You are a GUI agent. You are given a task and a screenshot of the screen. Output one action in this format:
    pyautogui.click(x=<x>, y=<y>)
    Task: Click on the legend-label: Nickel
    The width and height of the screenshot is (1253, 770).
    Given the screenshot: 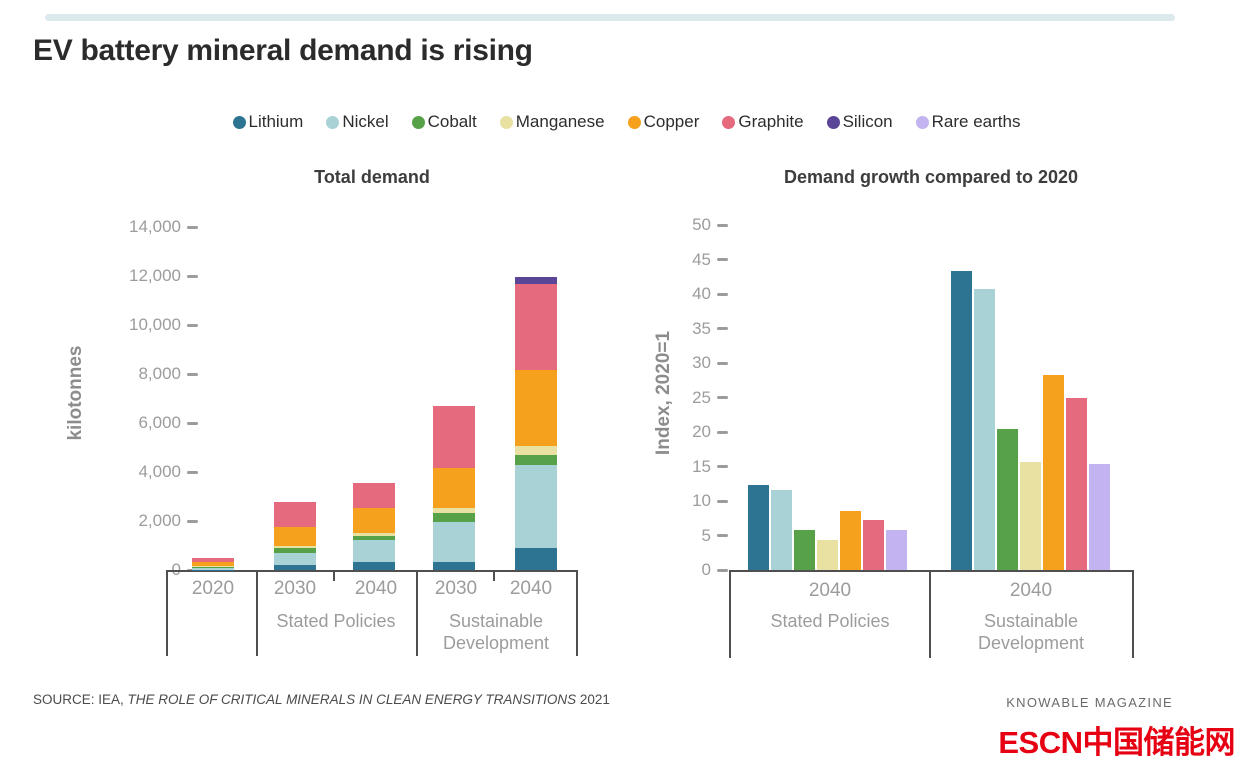 What is the action you would take?
    pyautogui.click(x=365, y=121)
    